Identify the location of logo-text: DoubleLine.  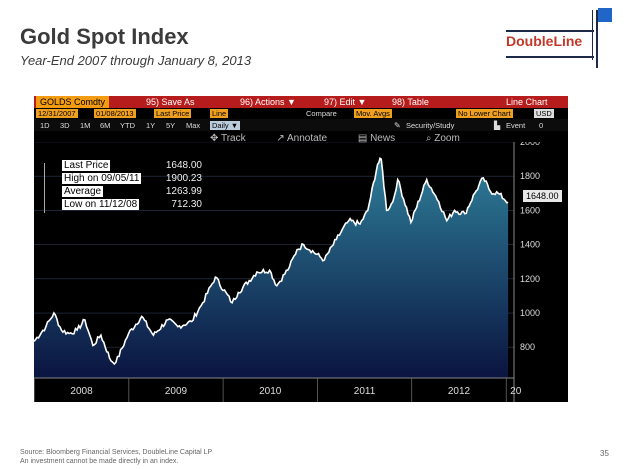
(544, 41).